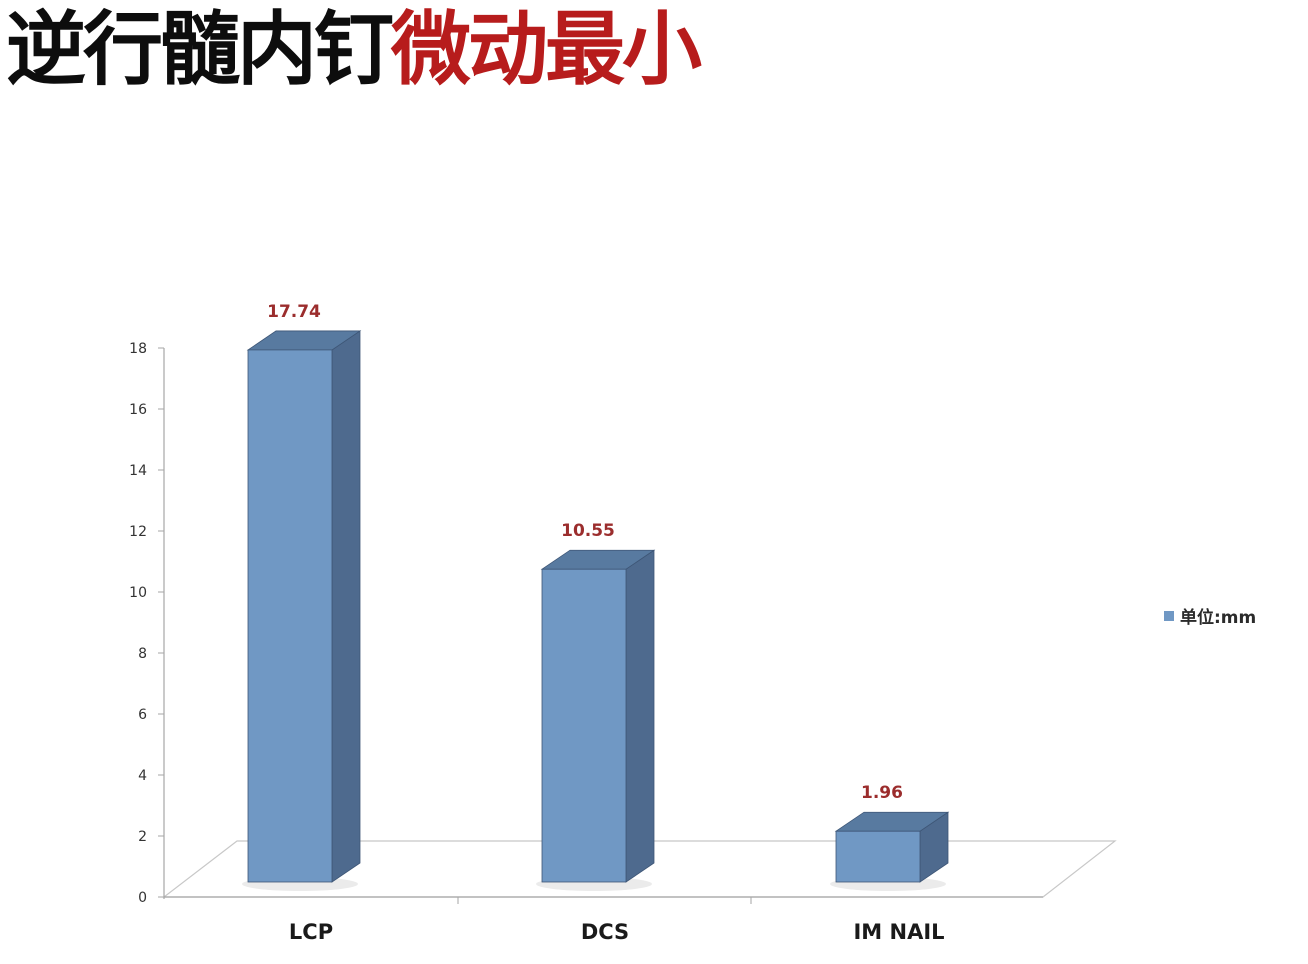  What do you see at coordinates (138, 349) in the screenshot?
I see `y-tick-label: 18` at bounding box center [138, 349].